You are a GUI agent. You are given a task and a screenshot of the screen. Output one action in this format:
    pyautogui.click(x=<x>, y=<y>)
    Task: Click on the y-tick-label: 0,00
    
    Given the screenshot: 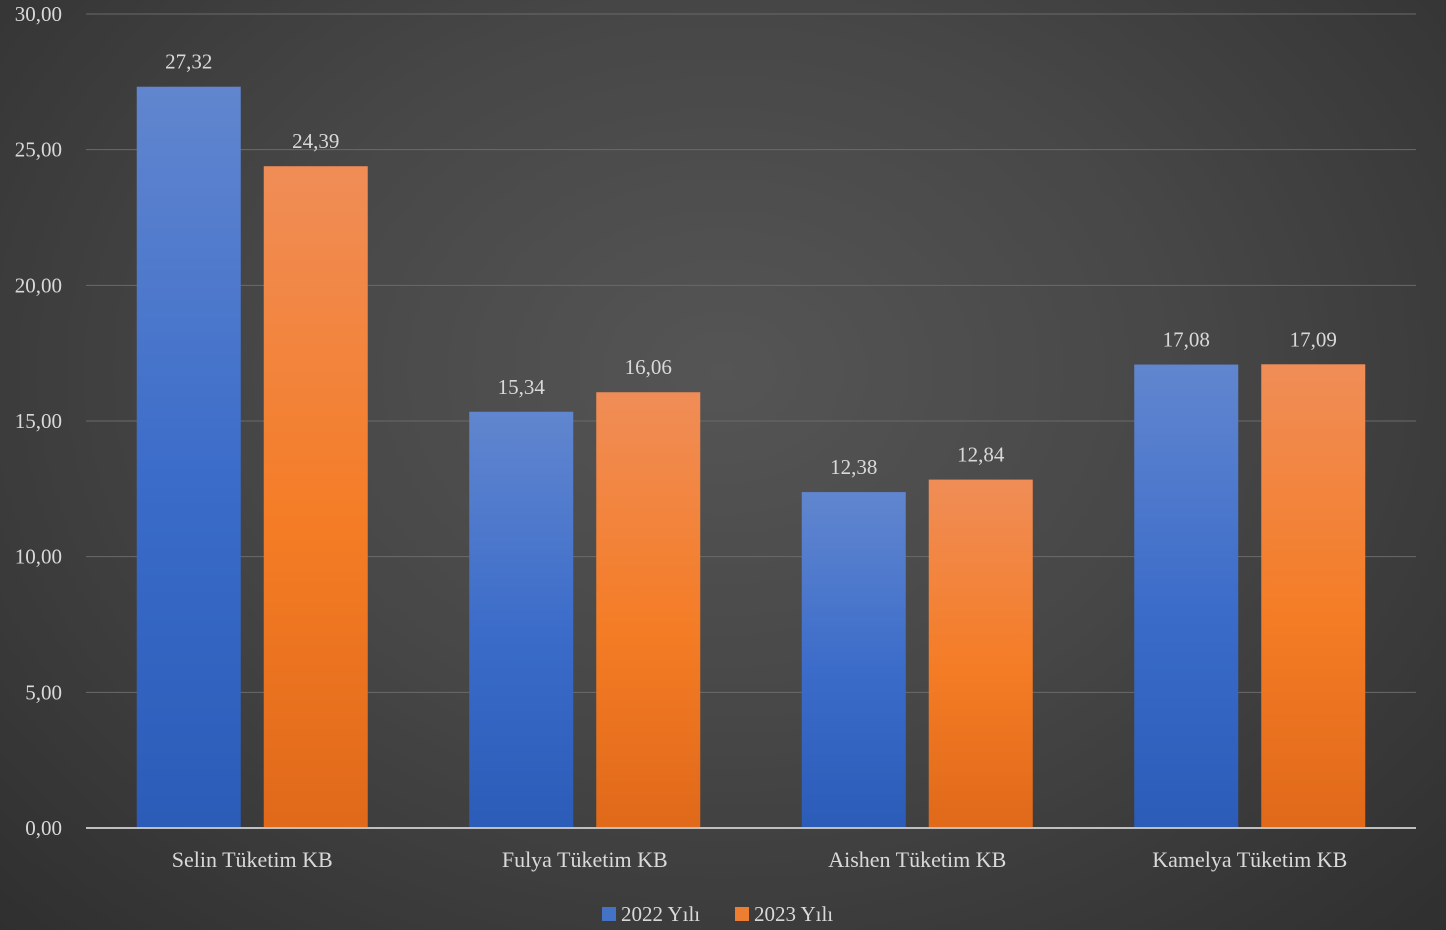 What is the action you would take?
    pyautogui.click(x=43, y=828)
    